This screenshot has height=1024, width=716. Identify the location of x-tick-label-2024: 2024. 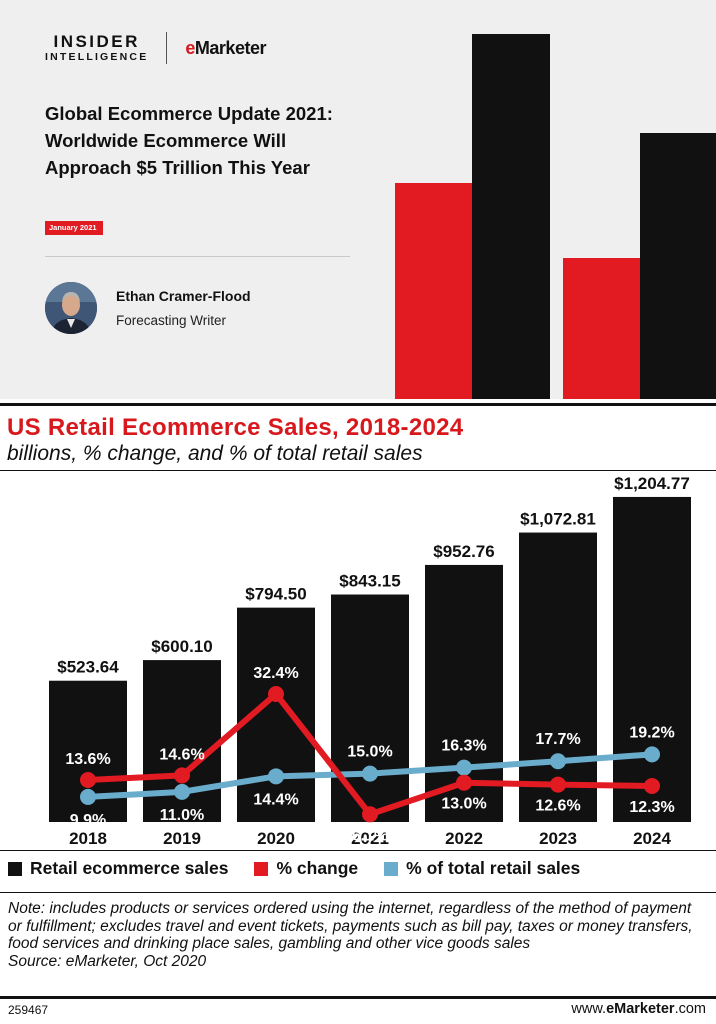
(652, 838).